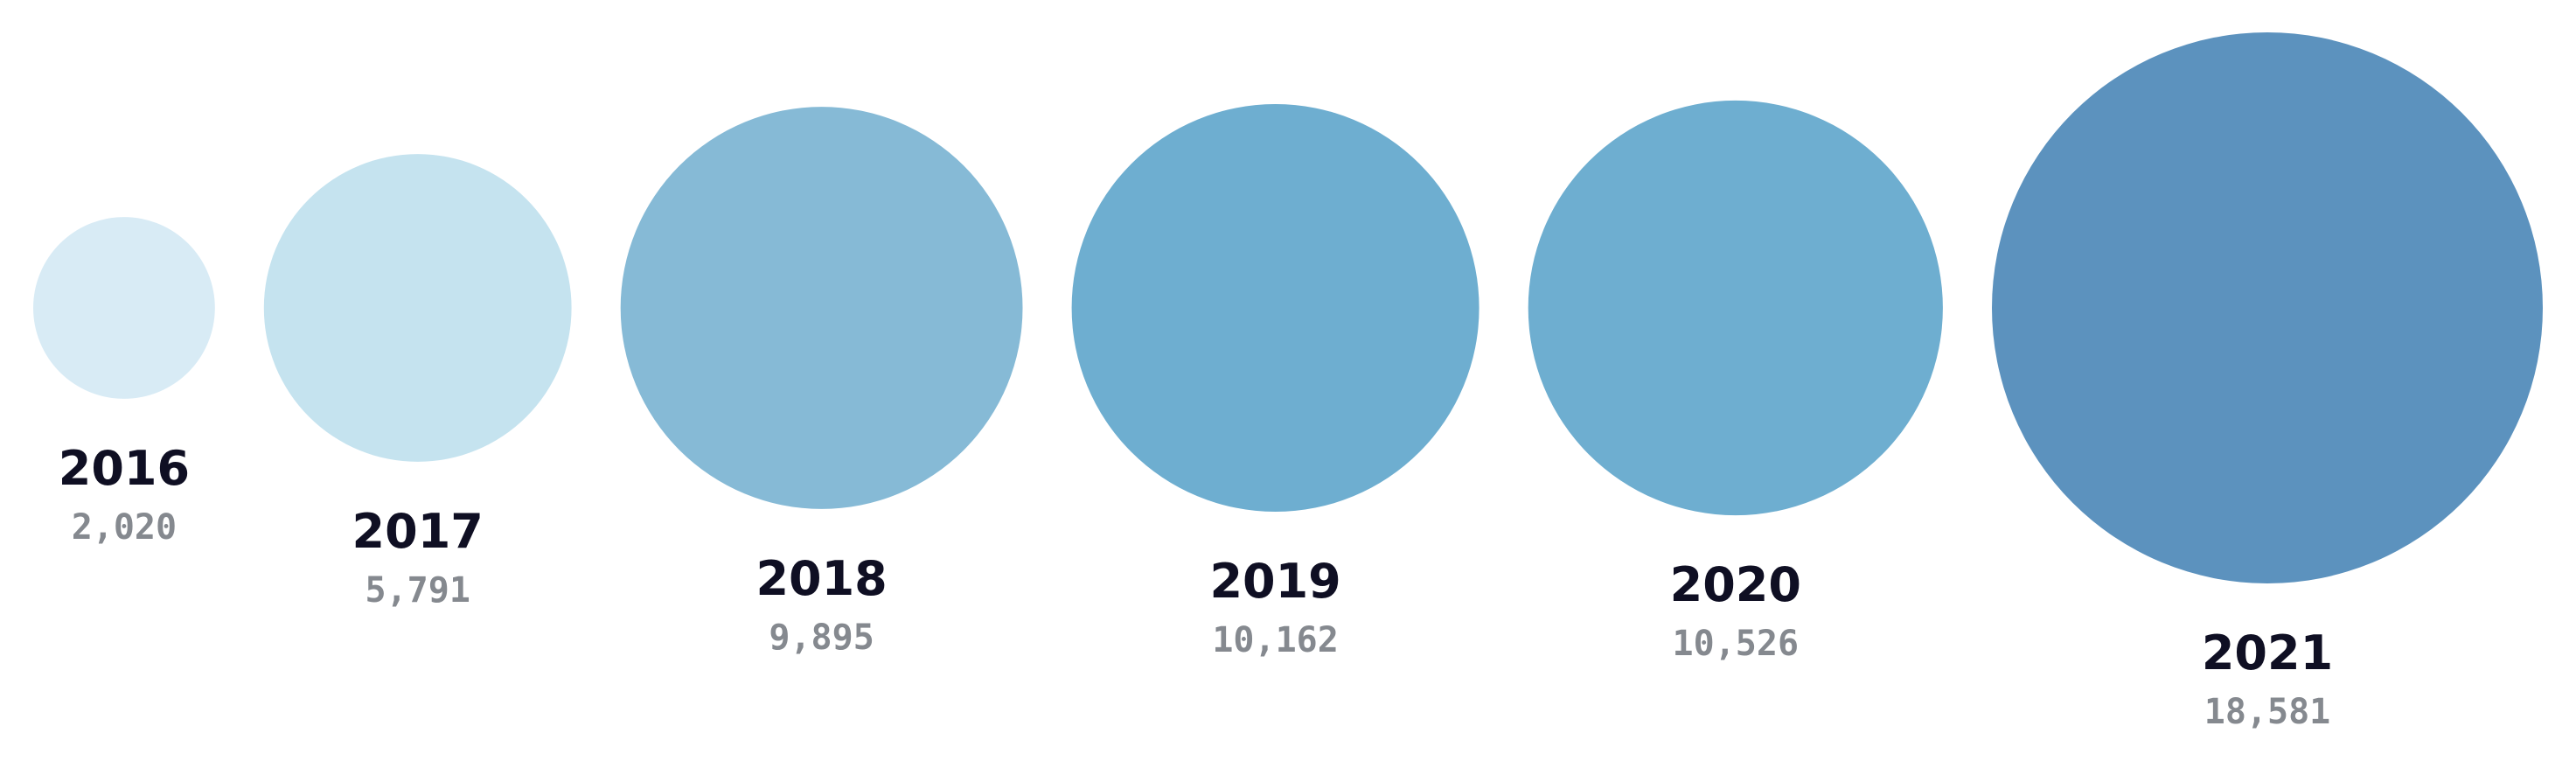 This screenshot has height=761, width=2576. What do you see at coordinates (1275, 640) in the screenshot?
I see `value-label-2019: 10,162` at bounding box center [1275, 640].